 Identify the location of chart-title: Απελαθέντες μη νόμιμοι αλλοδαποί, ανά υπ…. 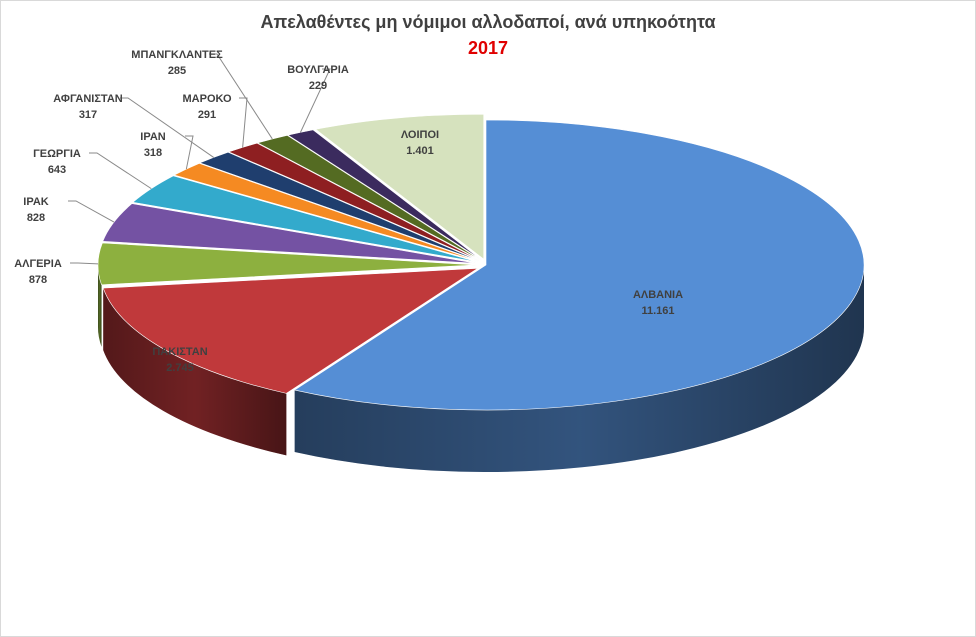
(488, 22).